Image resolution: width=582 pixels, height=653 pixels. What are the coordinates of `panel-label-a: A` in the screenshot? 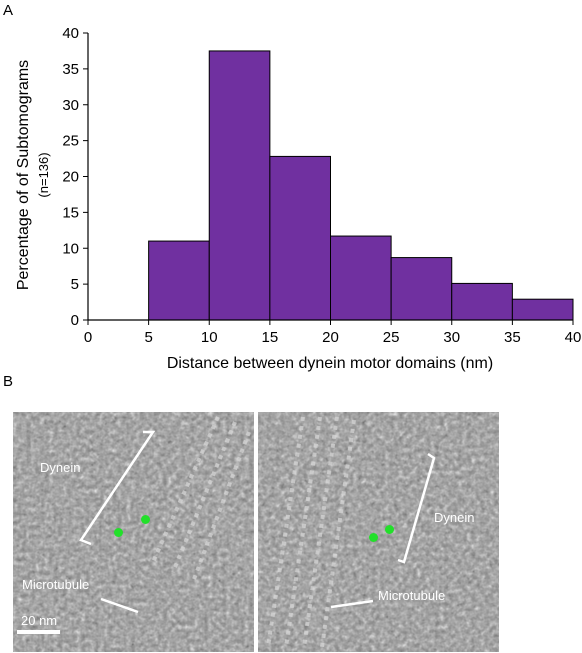 It's located at (8, 10).